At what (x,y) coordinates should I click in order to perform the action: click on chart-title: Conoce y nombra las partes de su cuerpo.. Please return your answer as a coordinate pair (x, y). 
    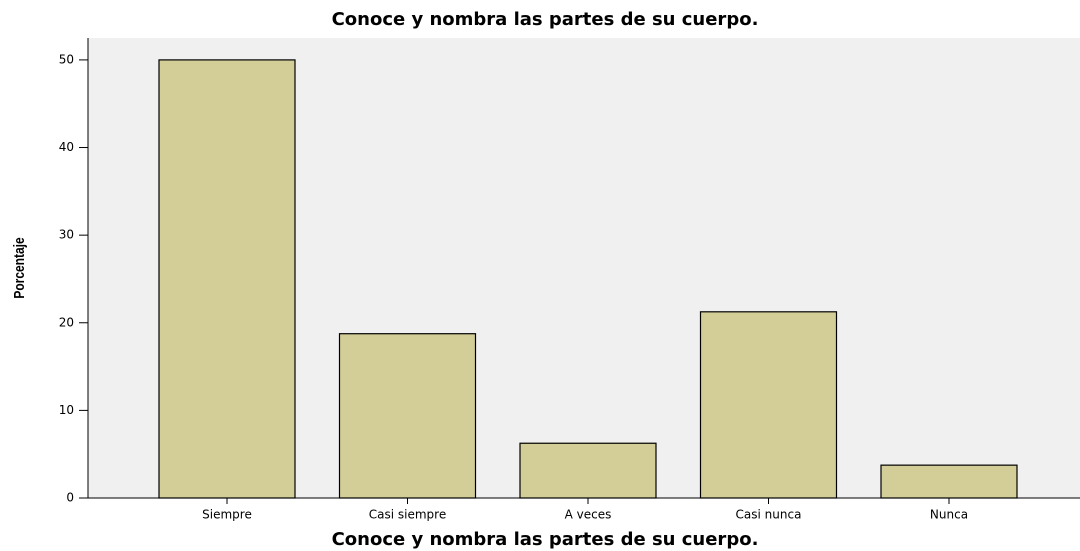
    Looking at the image, I should click on (545, 19).